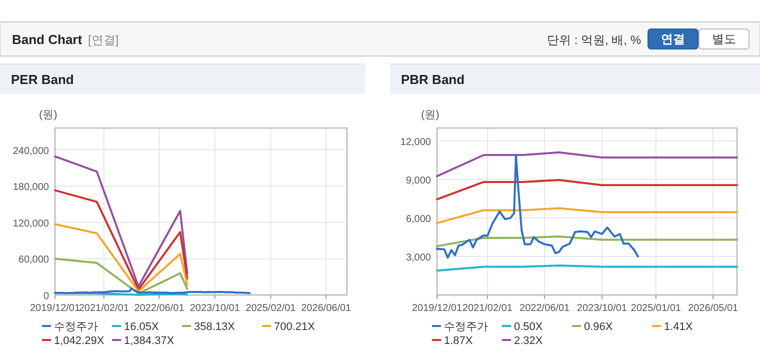 Image resolution: width=760 pixels, height=364 pixels. What do you see at coordinates (149, 341) in the screenshot?
I see `legend-label: 1,384.37X` at bounding box center [149, 341].